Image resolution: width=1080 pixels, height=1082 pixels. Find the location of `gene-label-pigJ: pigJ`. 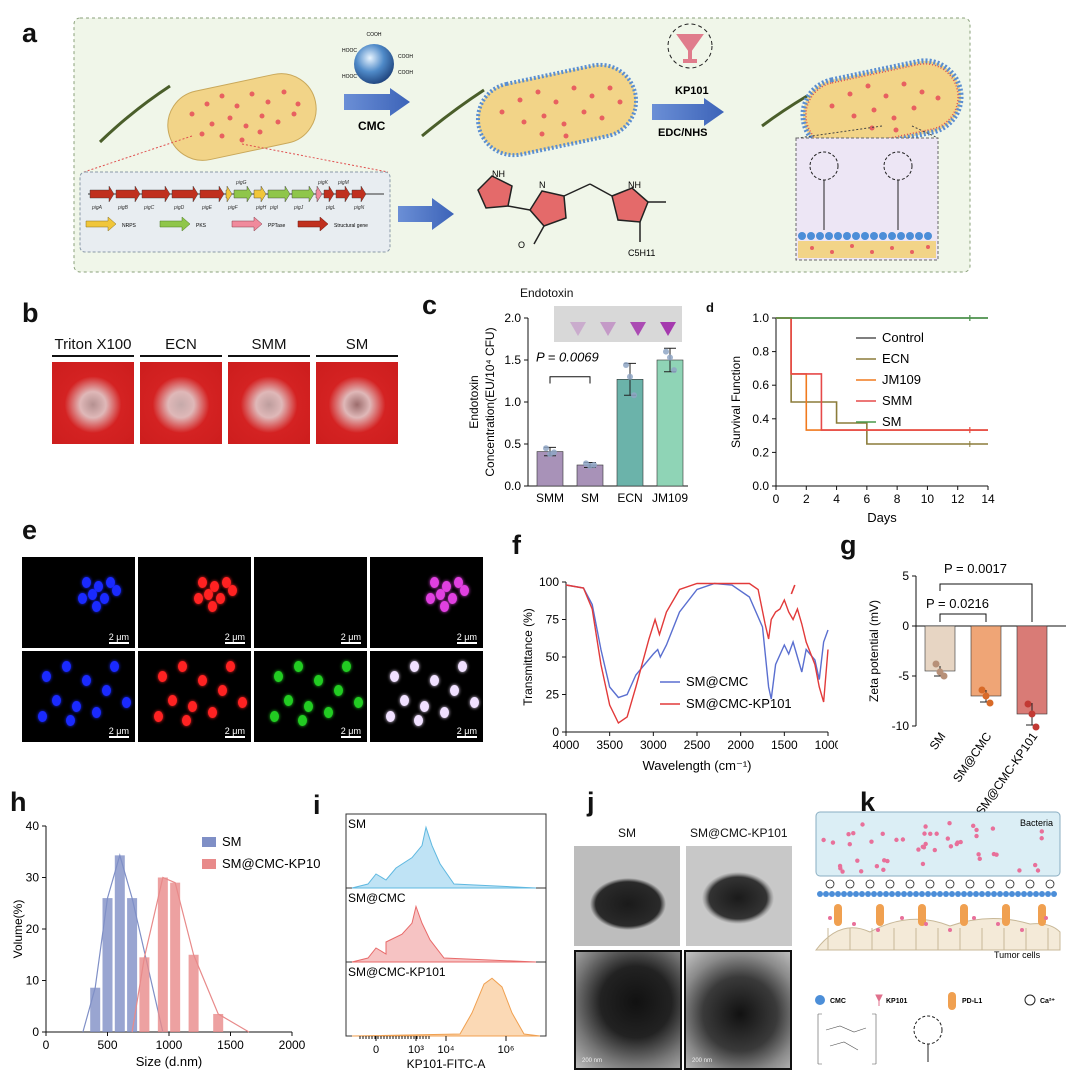

gene-label-pigJ: pigJ is located at coordinates (298, 208).